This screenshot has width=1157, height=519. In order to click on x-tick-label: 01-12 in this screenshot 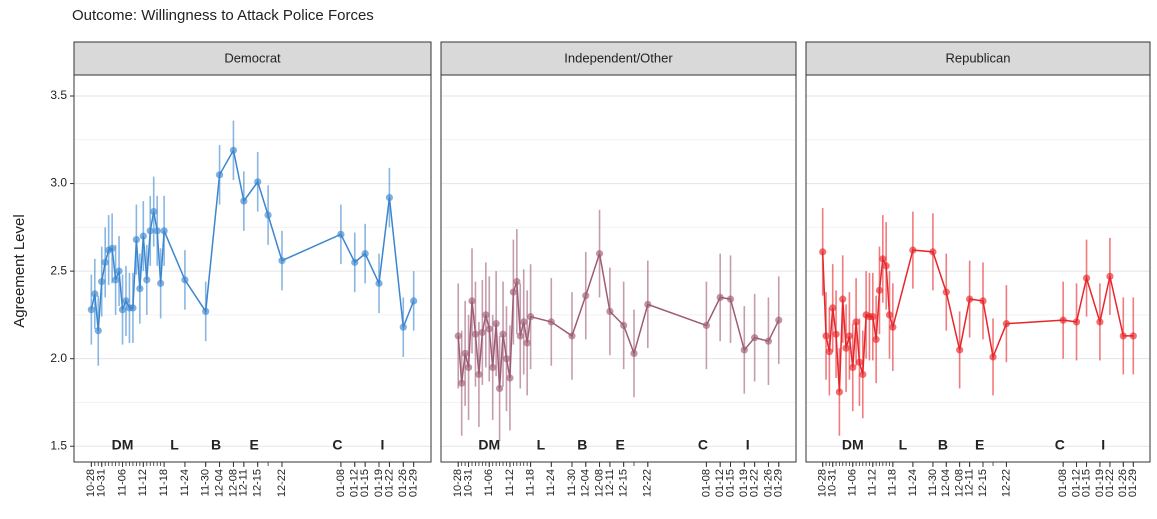, I will do `click(1076, 483)`.